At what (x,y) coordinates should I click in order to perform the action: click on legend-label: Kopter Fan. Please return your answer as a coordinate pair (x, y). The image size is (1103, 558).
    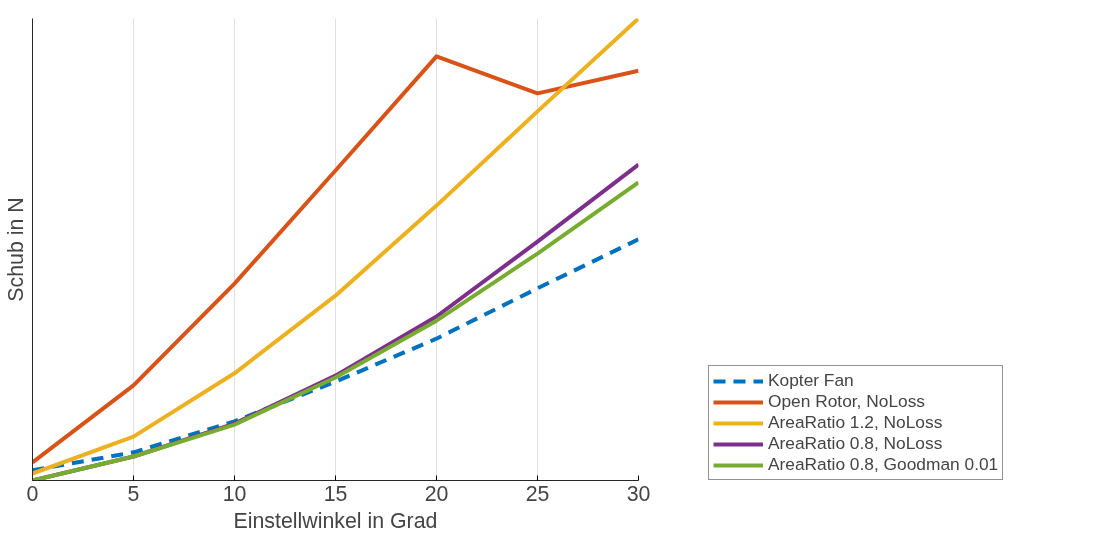
    Looking at the image, I should click on (811, 380).